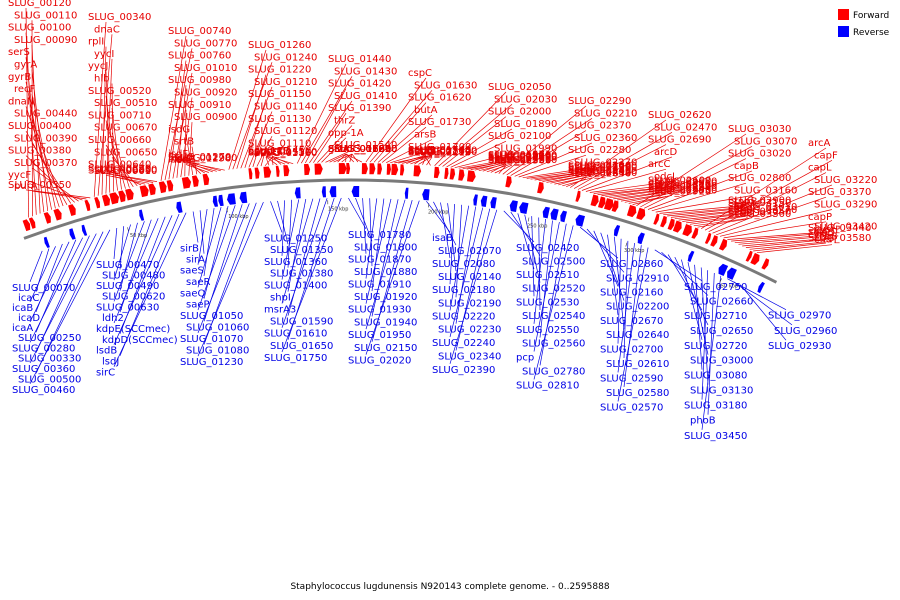 Image resolution: width=900 pixels, height=600 pixels. I want to click on forward-gene-label: SLUG_02010, so click(519, 157).